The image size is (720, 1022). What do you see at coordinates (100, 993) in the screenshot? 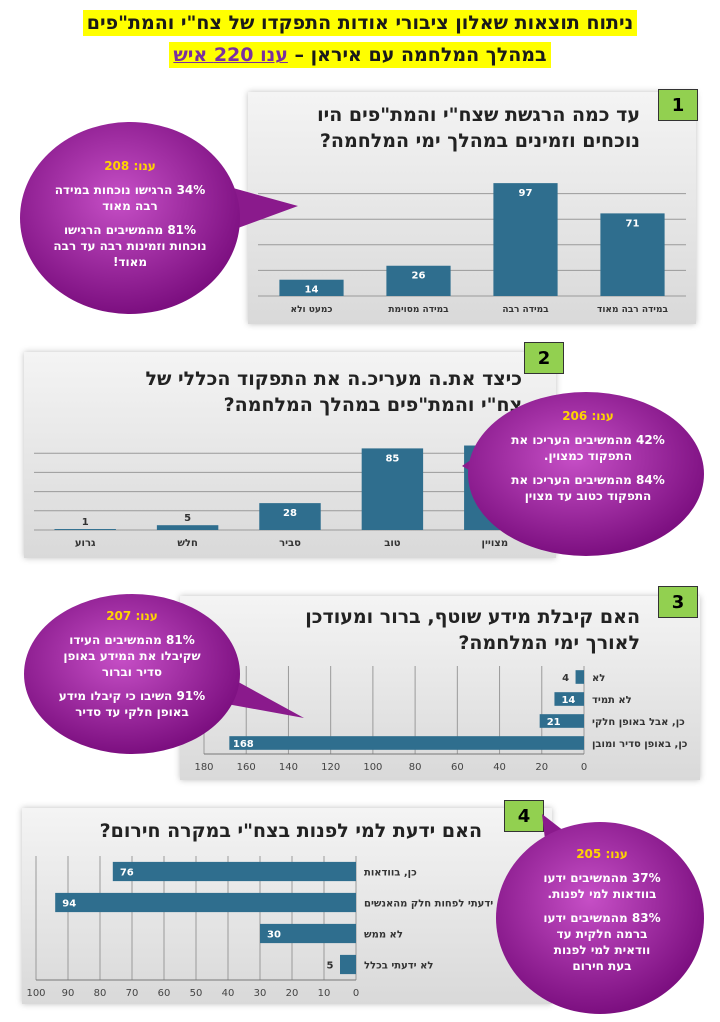
I see `chart-4-tick-label: 80` at bounding box center [100, 993].